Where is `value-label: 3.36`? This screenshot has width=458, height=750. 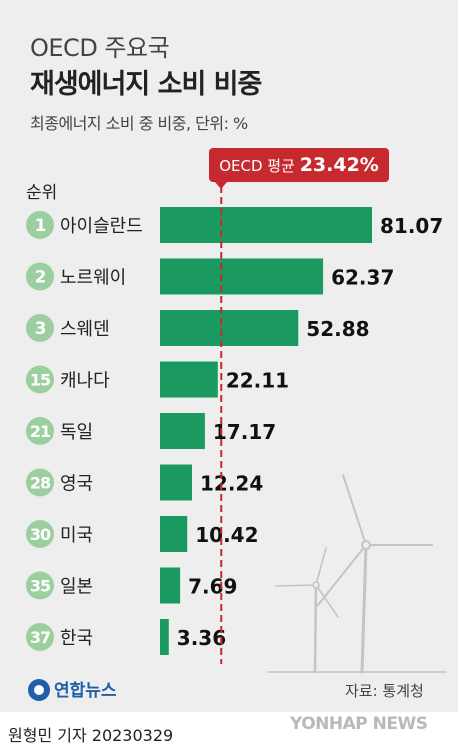 value-label: 3.36 is located at coordinates (201, 638).